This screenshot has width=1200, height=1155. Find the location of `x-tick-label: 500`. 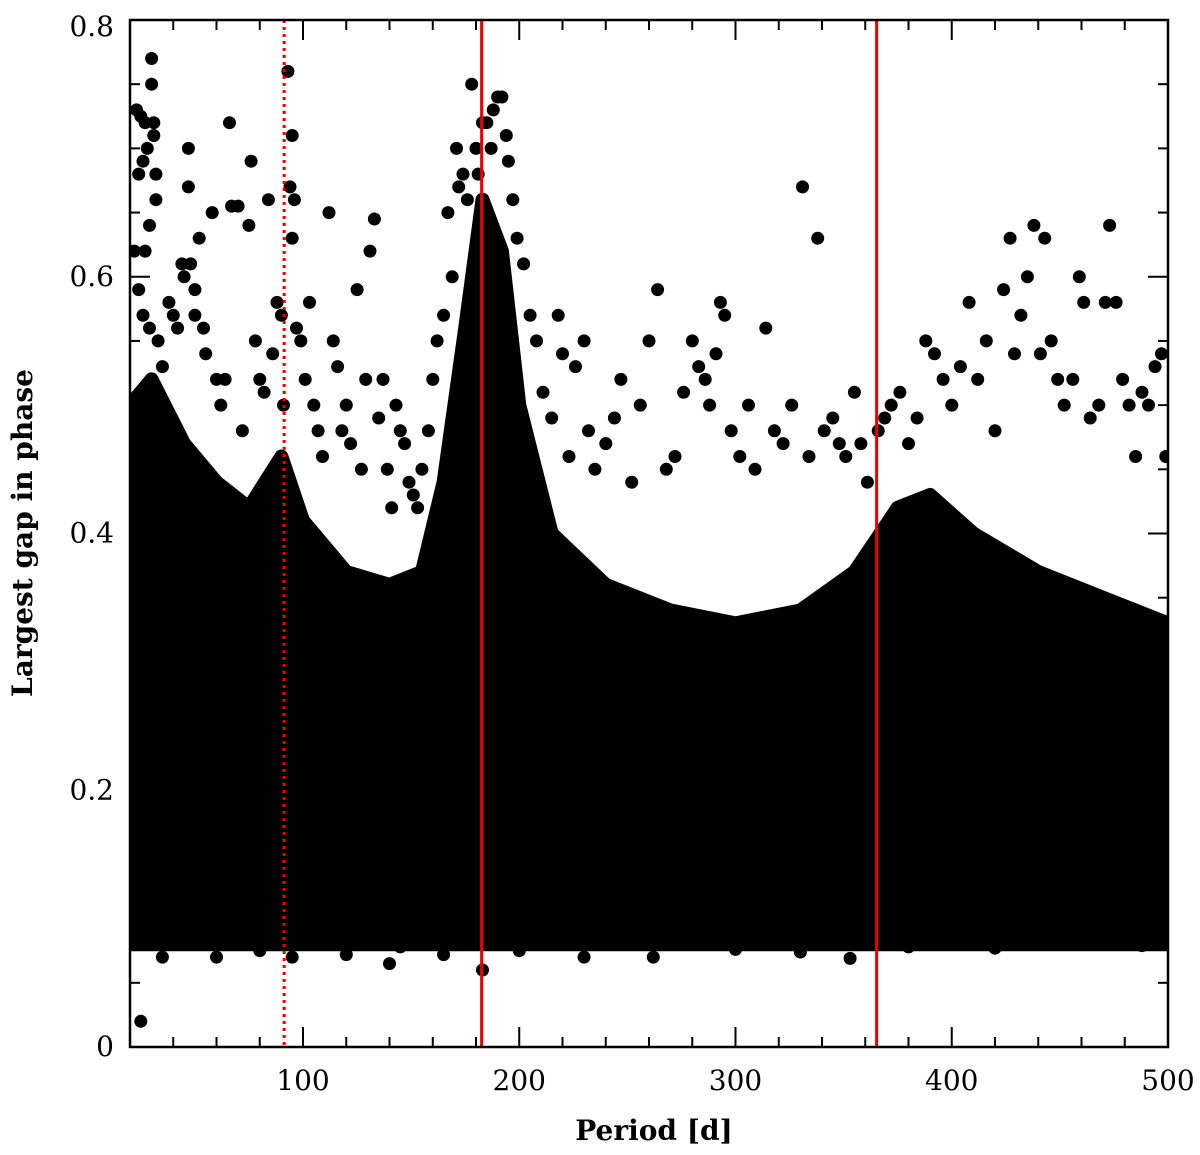

x-tick-label: 500 is located at coordinates (1167, 1080).